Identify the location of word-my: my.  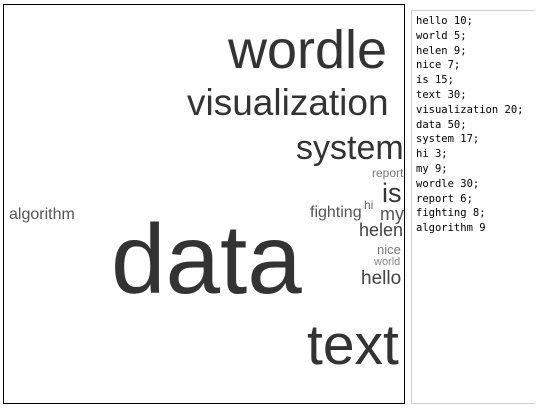
(392, 214).